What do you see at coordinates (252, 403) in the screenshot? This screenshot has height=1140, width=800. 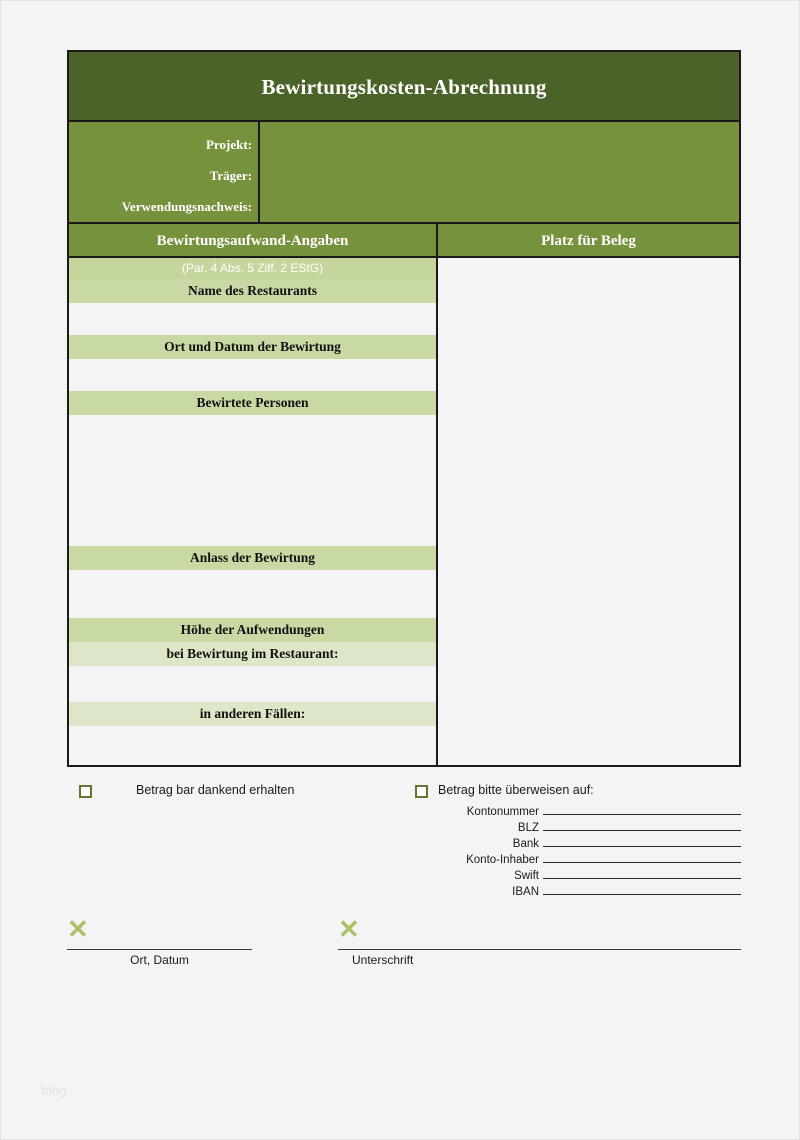 I see `form-row-label: Bewirtete Personen` at bounding box center [252, 403].